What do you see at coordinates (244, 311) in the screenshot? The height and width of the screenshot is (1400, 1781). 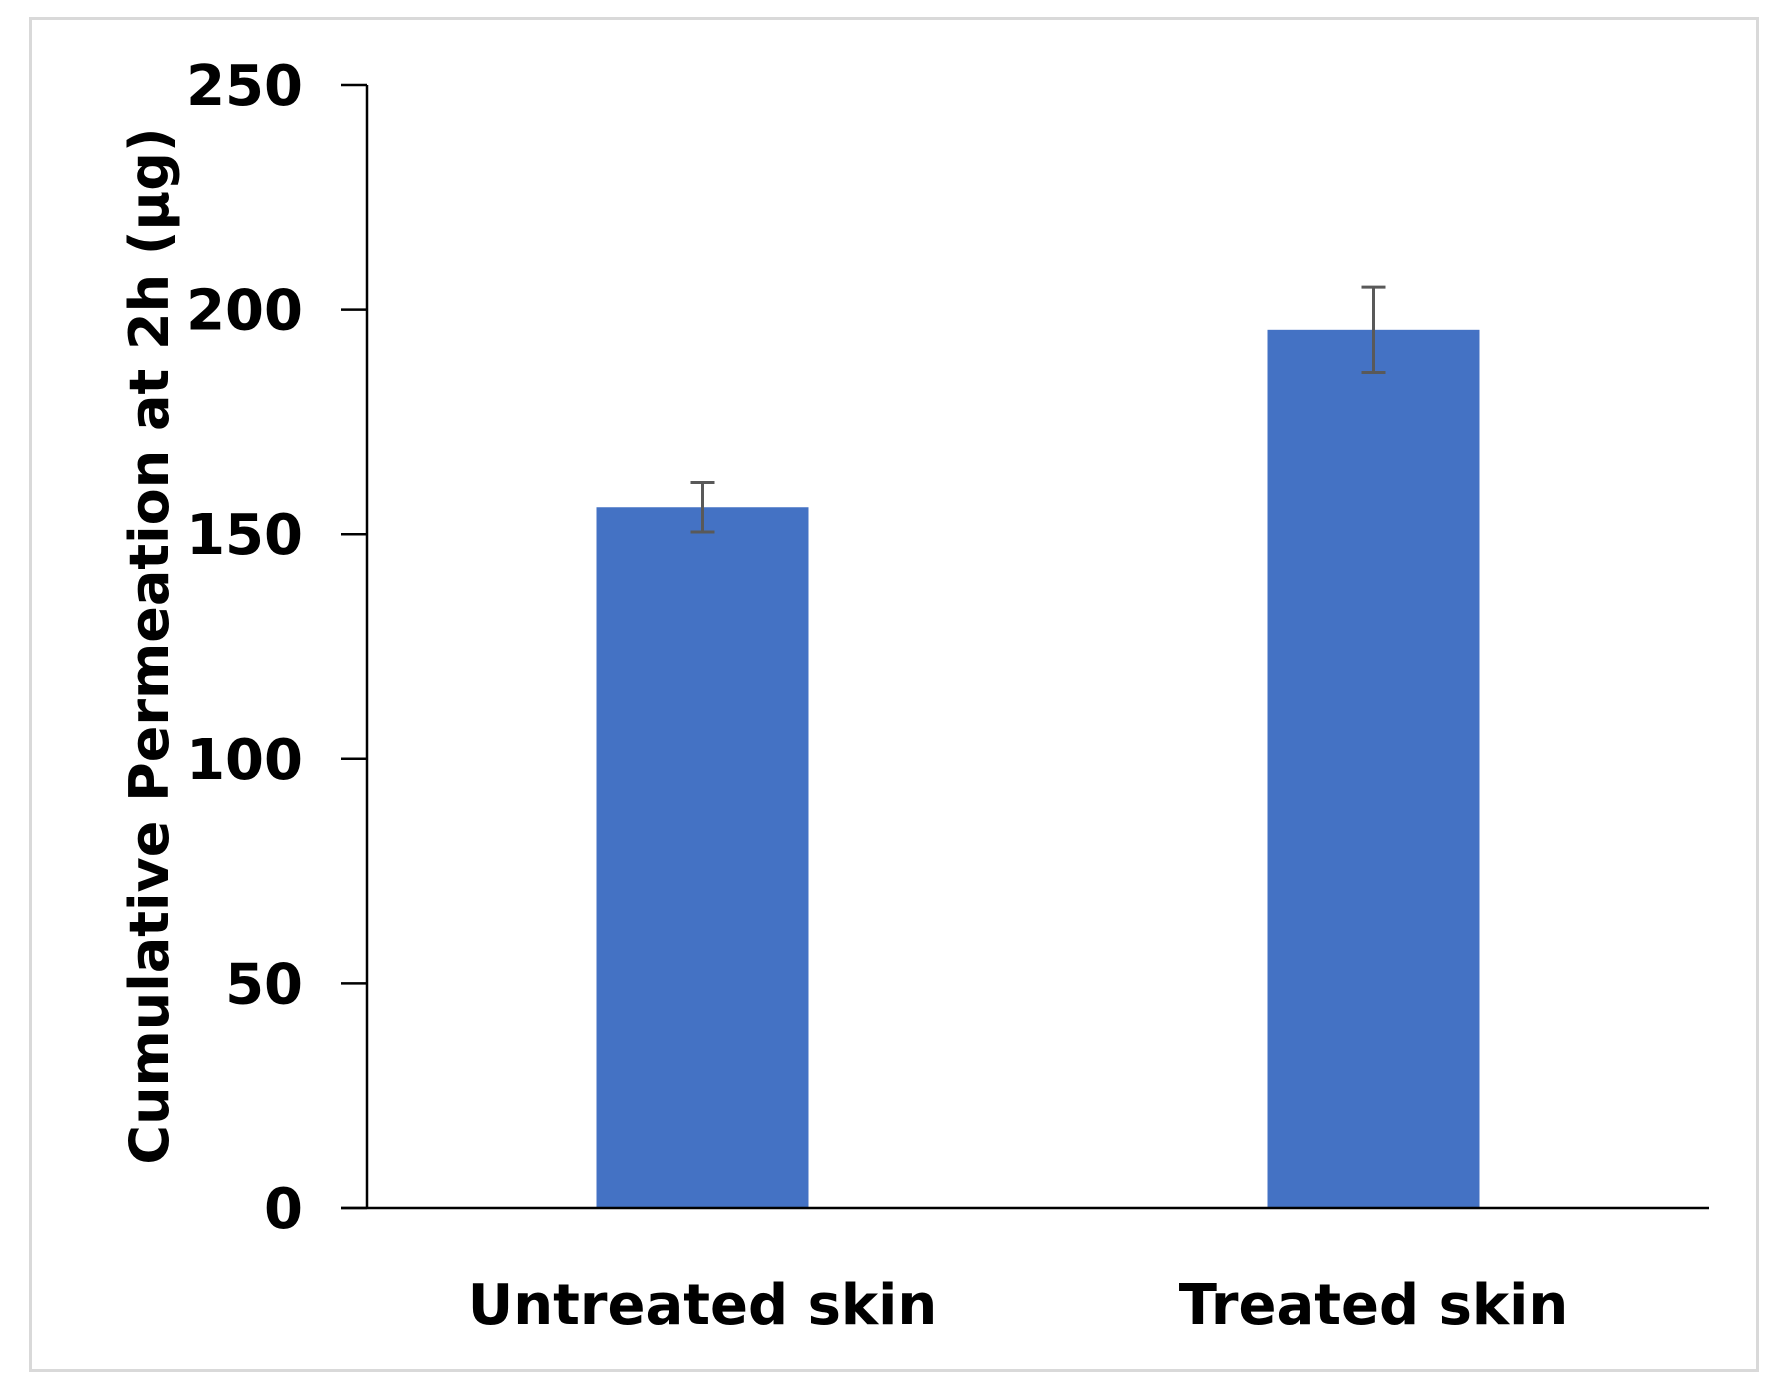 I see `y-tick-label: 200` at bounding box center [244, 311].